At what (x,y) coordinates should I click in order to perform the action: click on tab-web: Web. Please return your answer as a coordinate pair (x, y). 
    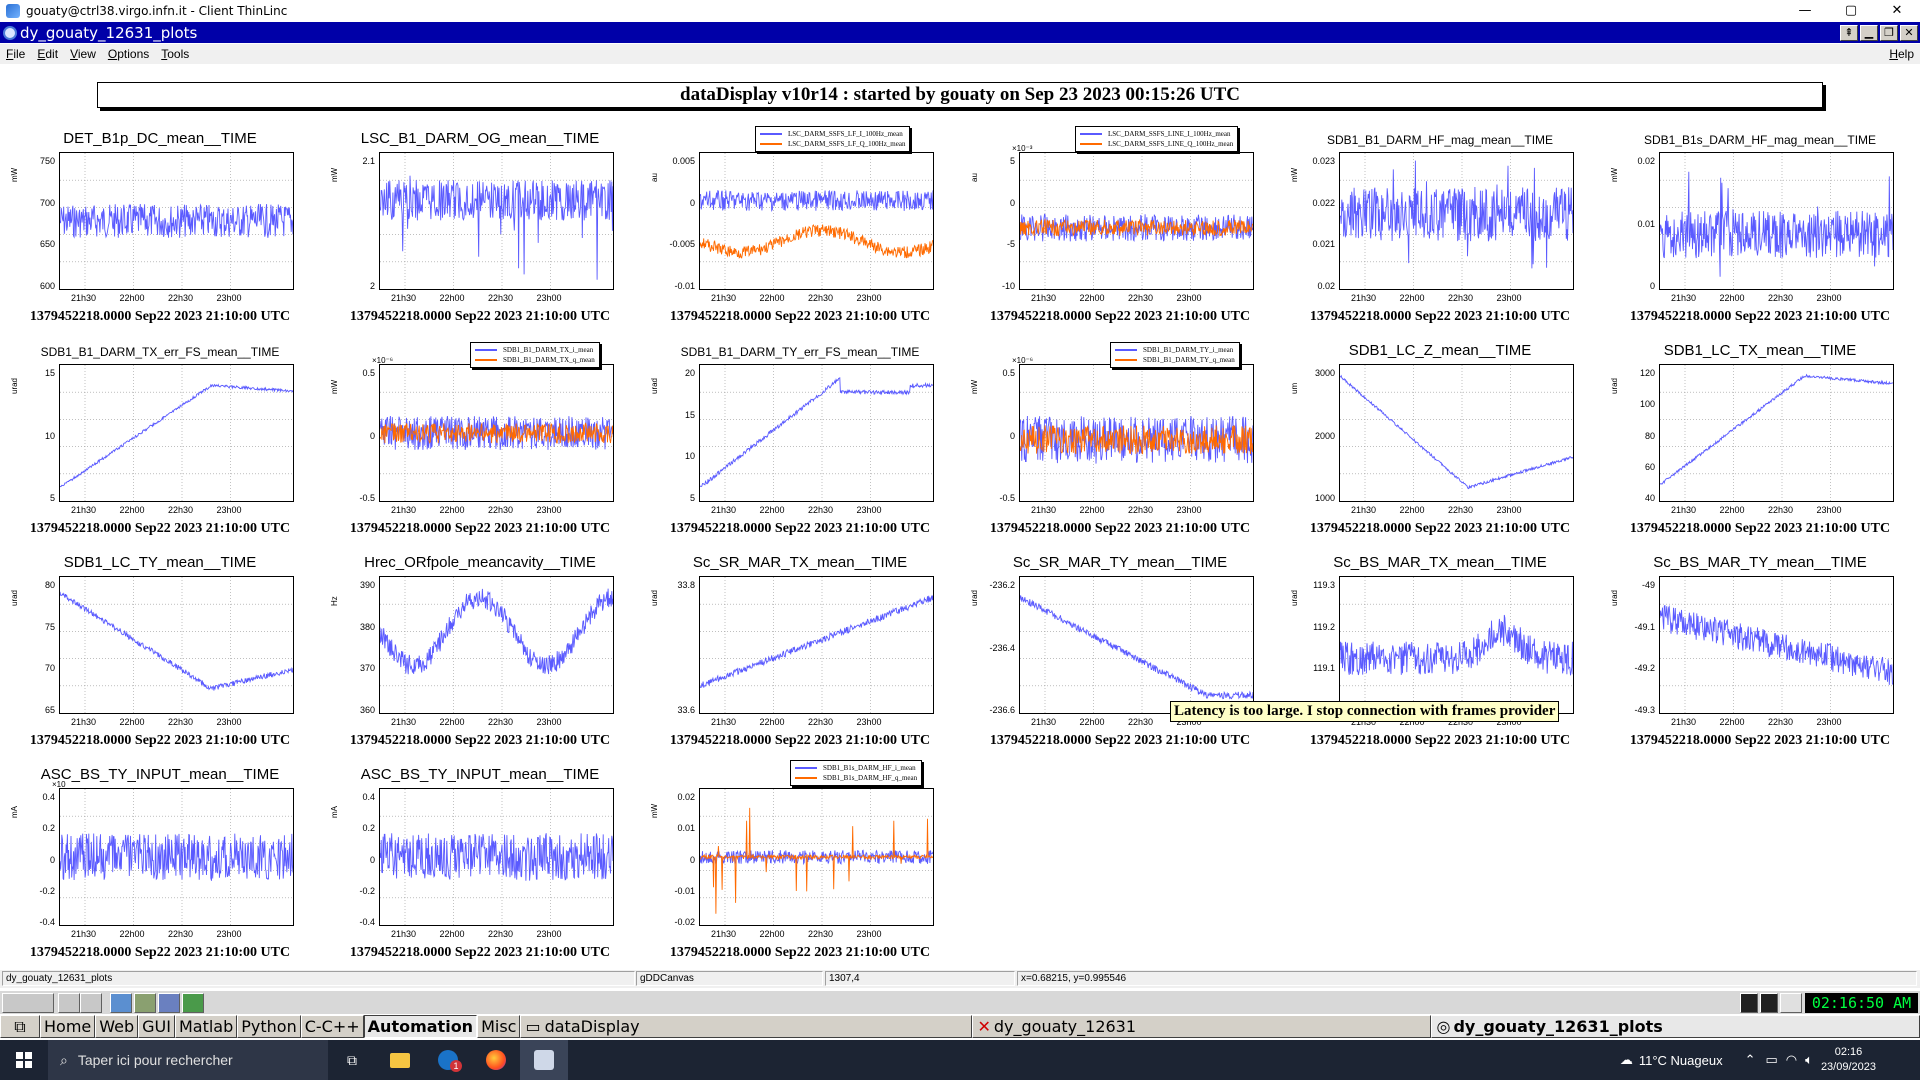
    Looking at the image, I should click on (117, 1026).